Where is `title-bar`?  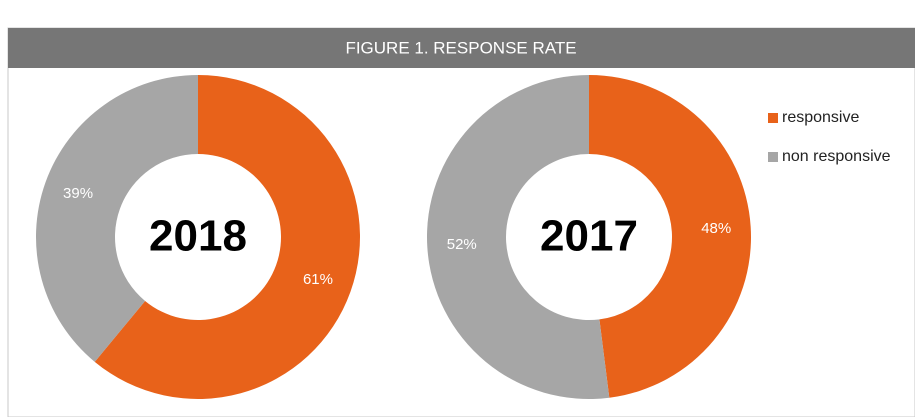 title-bar is located at coordinates (461, 48).